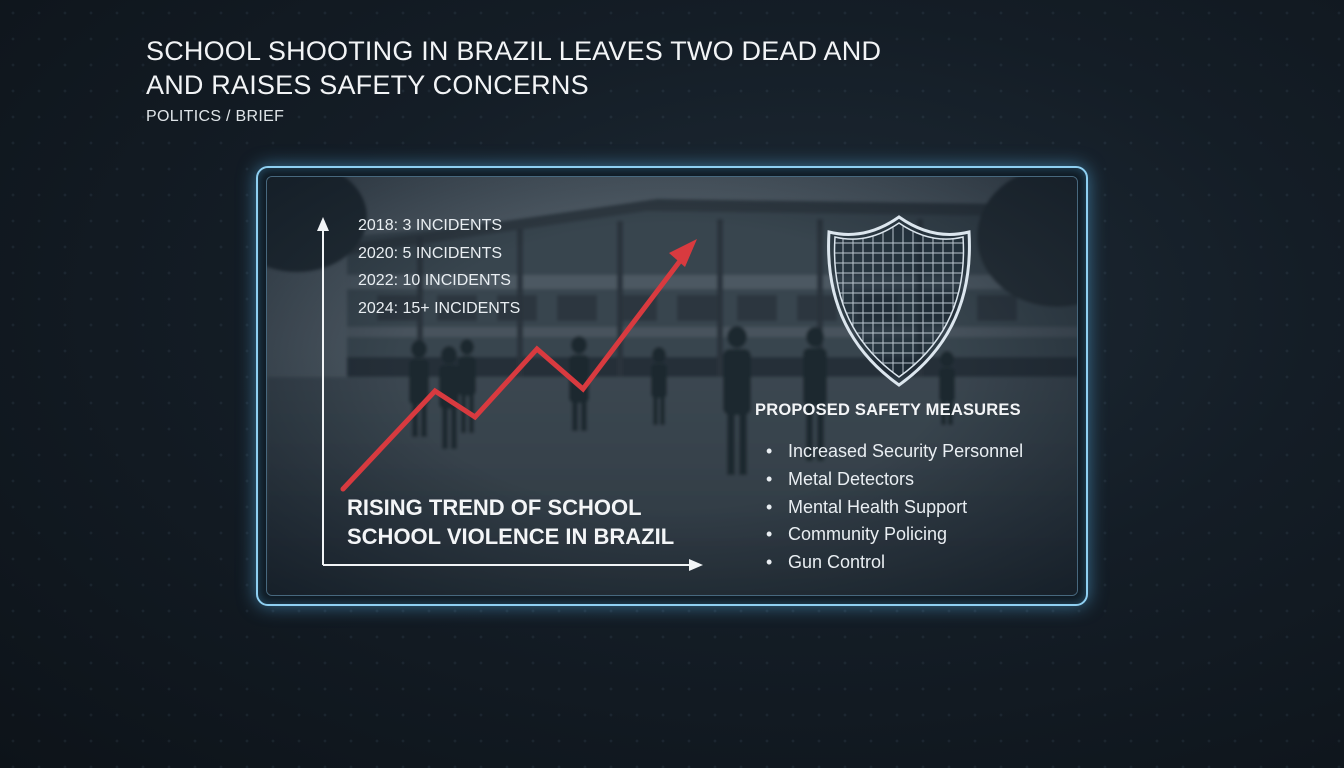  Describe the element at coordinates (696, 565) in the screenshot. I see `x-axis-arrow-icon` at that location.